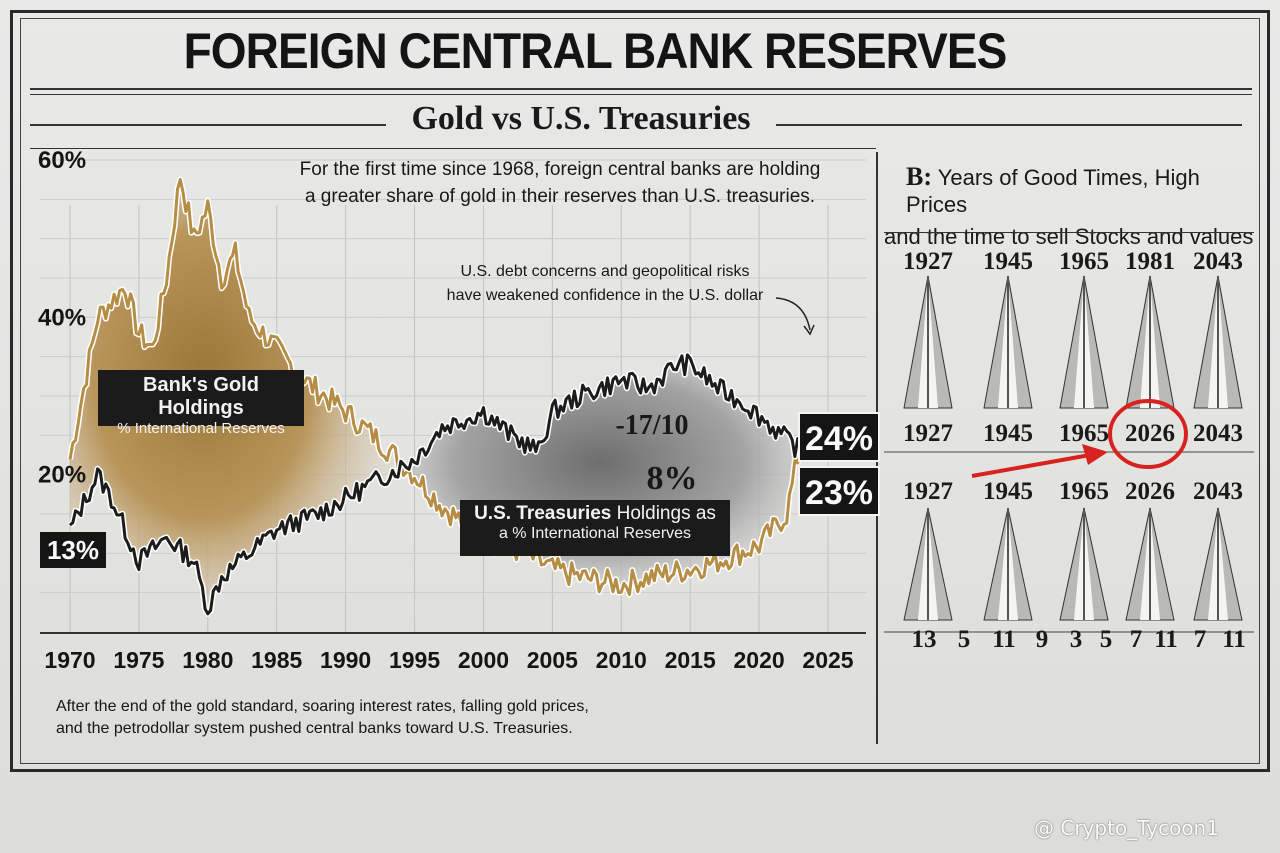  I want to click on panel-b-graphics, so click(1069, 454).